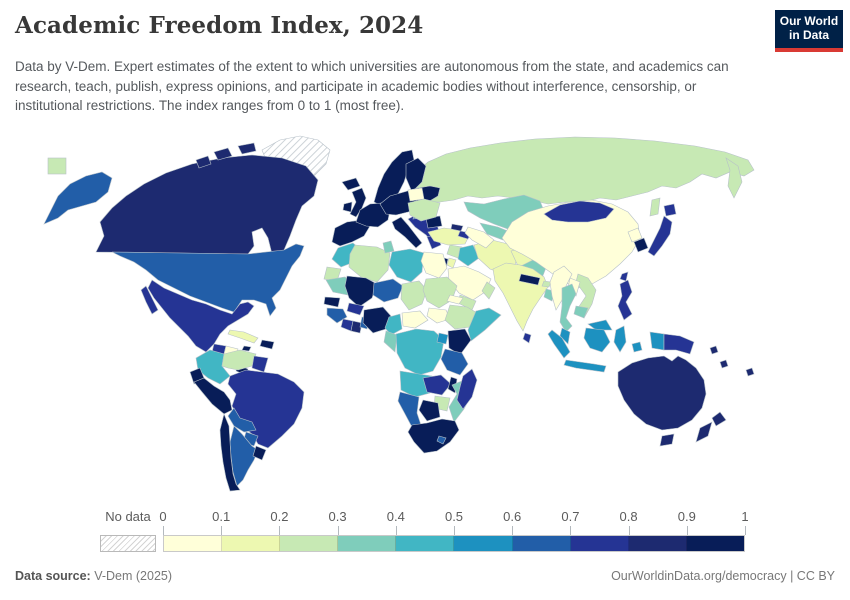 Image resolution: width=850 pixels, height=600 pixels. Describe the element at coordinates (149, 300) in the screenshot. I see `country-mexico-baja` at that location.